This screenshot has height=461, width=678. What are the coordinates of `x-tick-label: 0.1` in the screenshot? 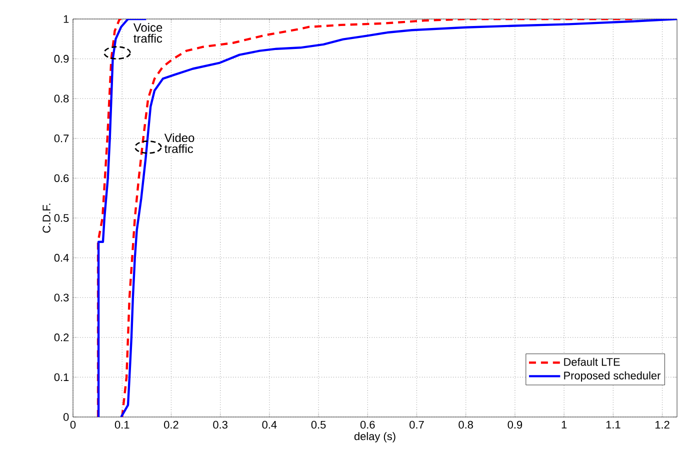 It's located at (122, 424).